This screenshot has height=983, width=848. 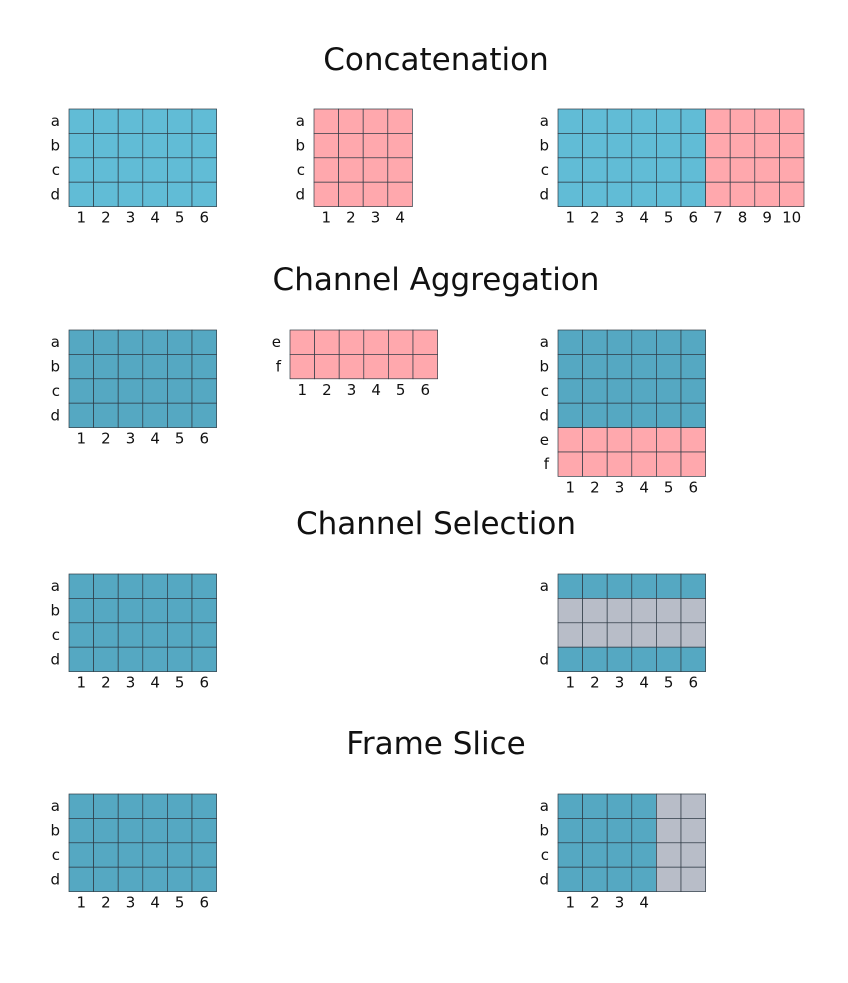 I want to click on grid-1-1: ef1 2 3 4 5 6, so click(x=355, y=364).